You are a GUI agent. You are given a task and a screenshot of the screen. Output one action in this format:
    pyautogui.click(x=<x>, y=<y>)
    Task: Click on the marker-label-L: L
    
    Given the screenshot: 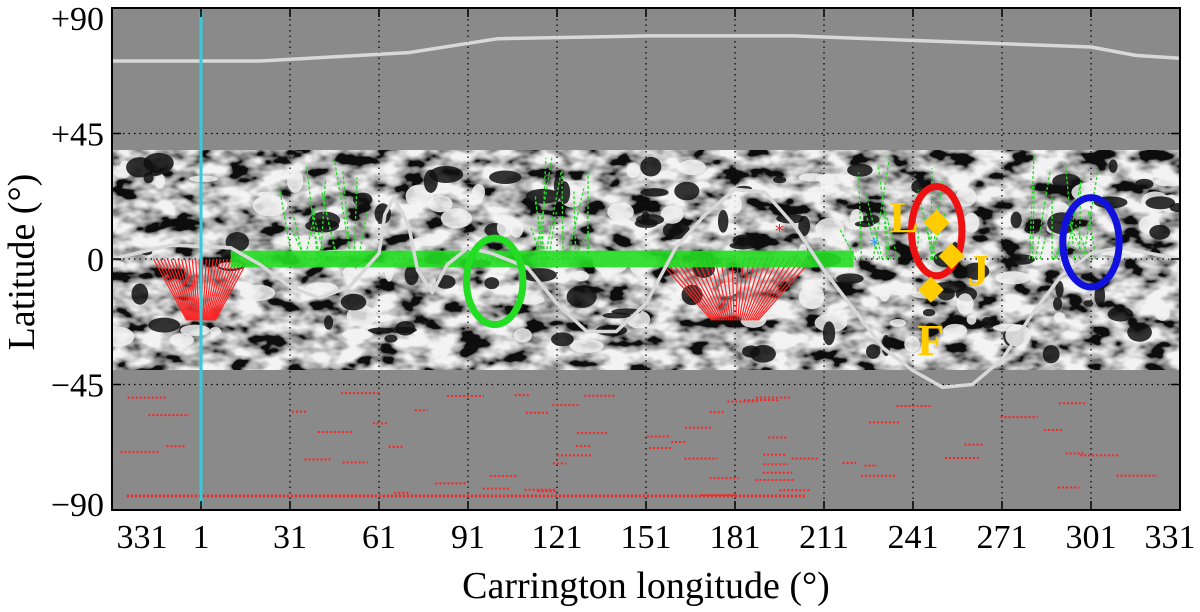 What is the action you would take?
    pyautogui.click(x=903, y=217)
    